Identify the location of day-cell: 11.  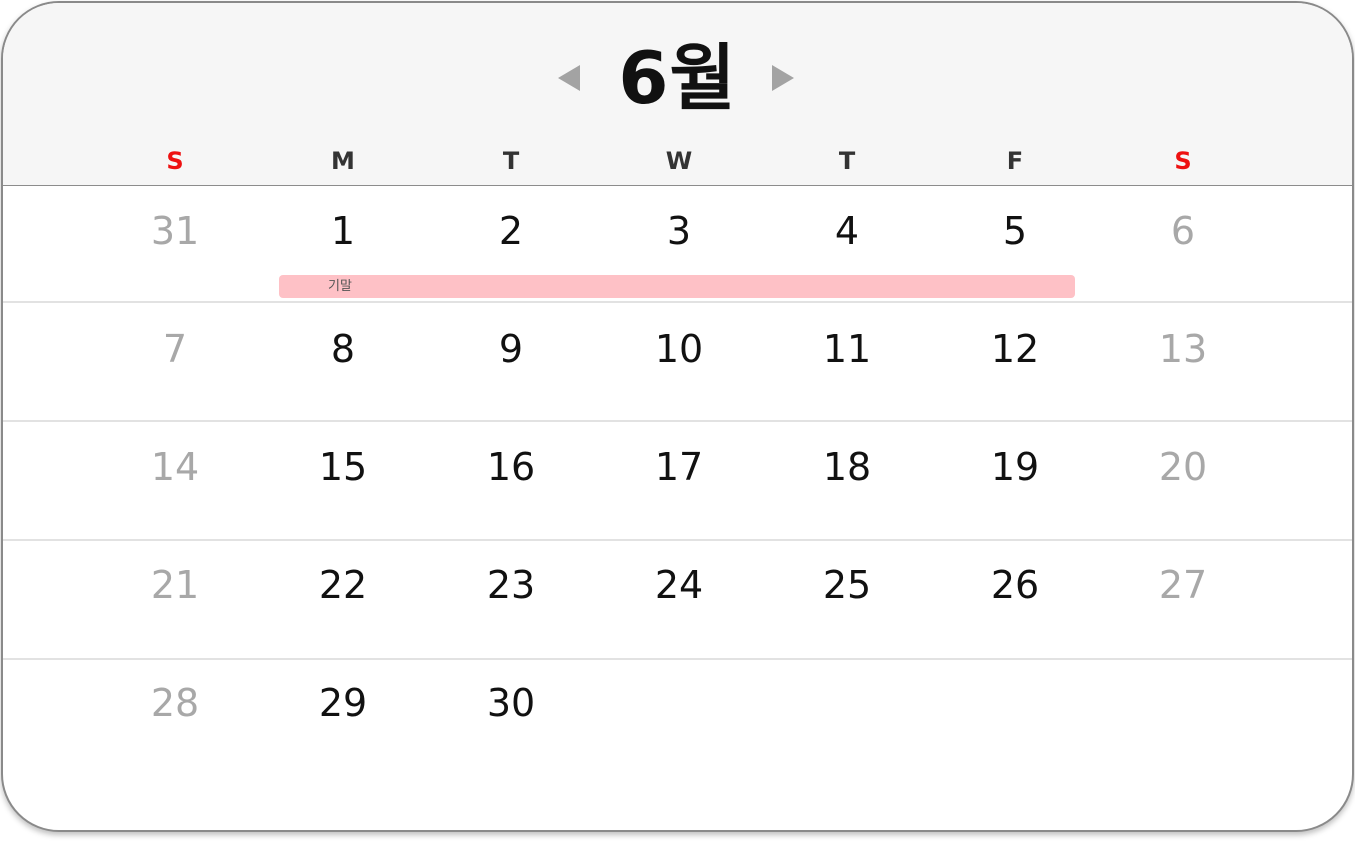
(847, 349).